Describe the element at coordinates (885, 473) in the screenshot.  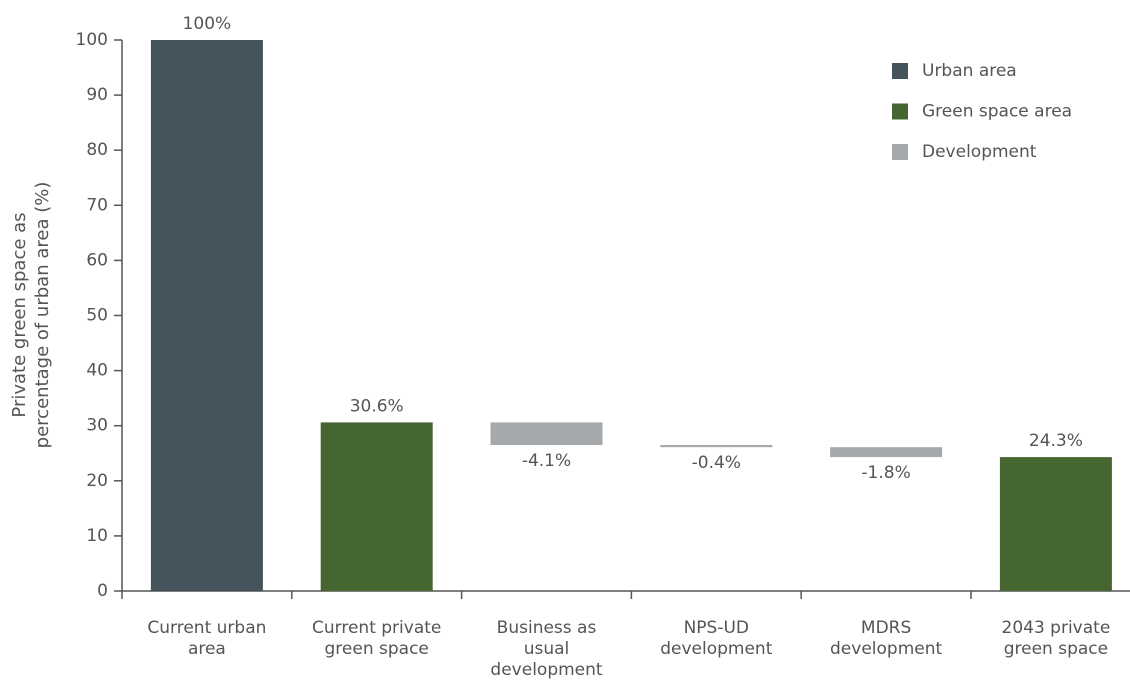
I see `value-label: -1.8%` at that location.